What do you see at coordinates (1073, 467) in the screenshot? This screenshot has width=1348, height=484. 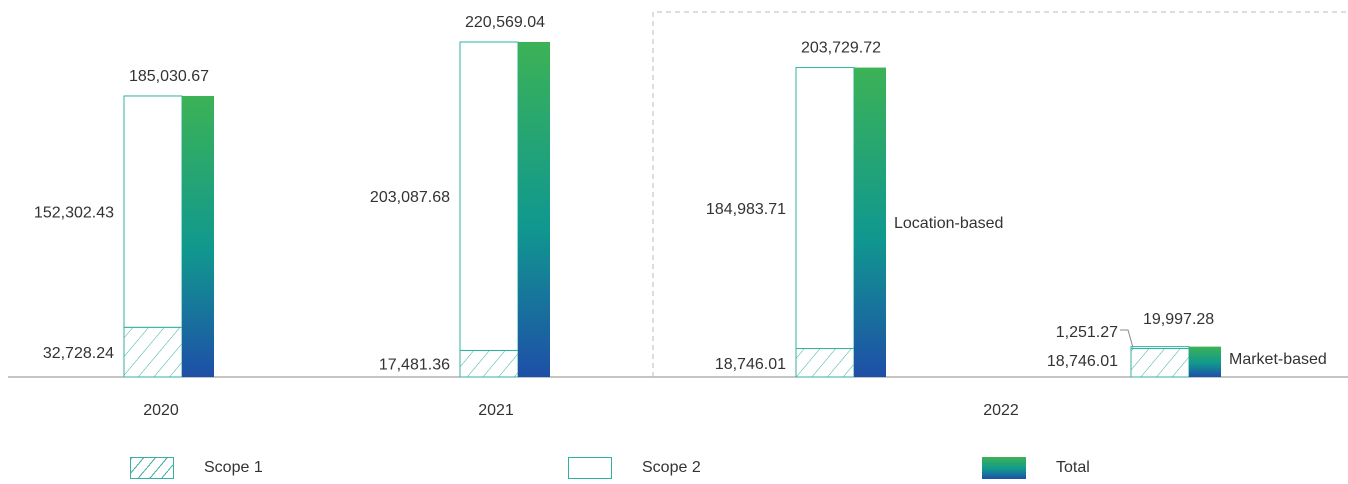 I see `legend-label-total: Total` at bounding box center [1073, 467].